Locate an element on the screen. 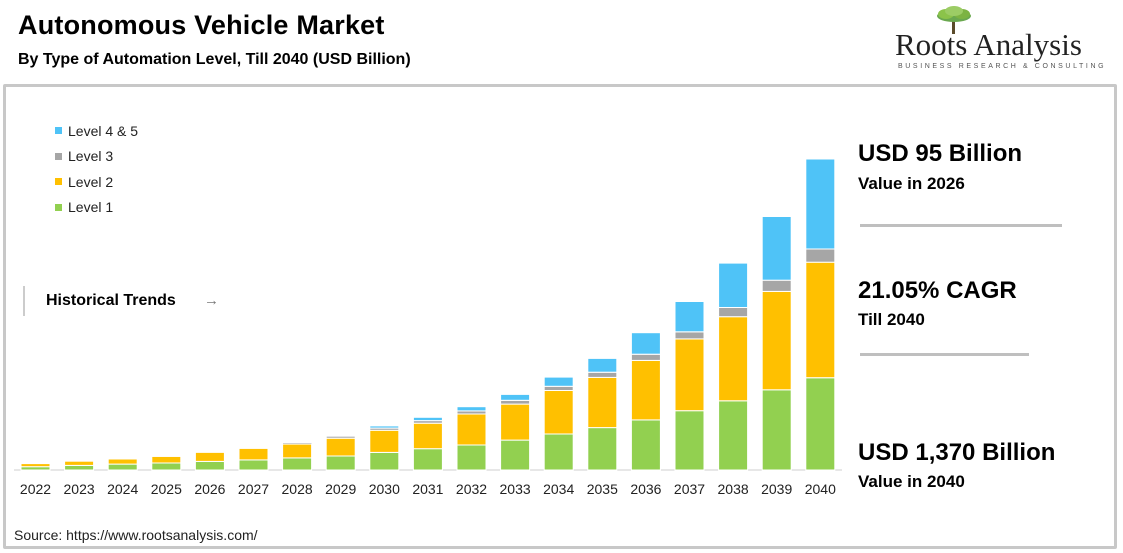 Image resolution: width=1123 pixels, height=553 pixels. bar-segment-level-2-2028 is located at coordinates (297, 451).